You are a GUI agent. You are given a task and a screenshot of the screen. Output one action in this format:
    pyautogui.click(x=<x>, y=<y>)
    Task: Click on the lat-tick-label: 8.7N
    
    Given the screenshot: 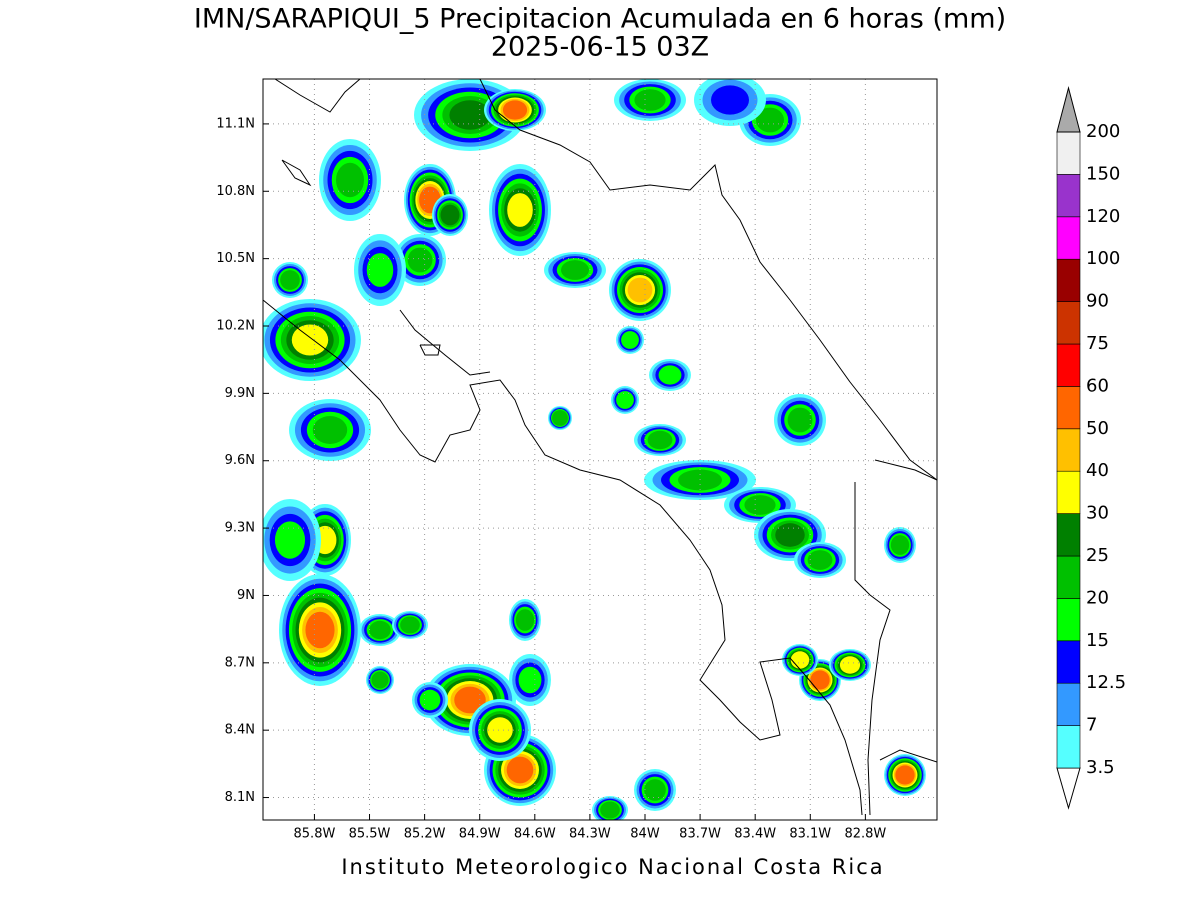 What is the action you would take?
    pyautogui.click(x=240, y=662)
    